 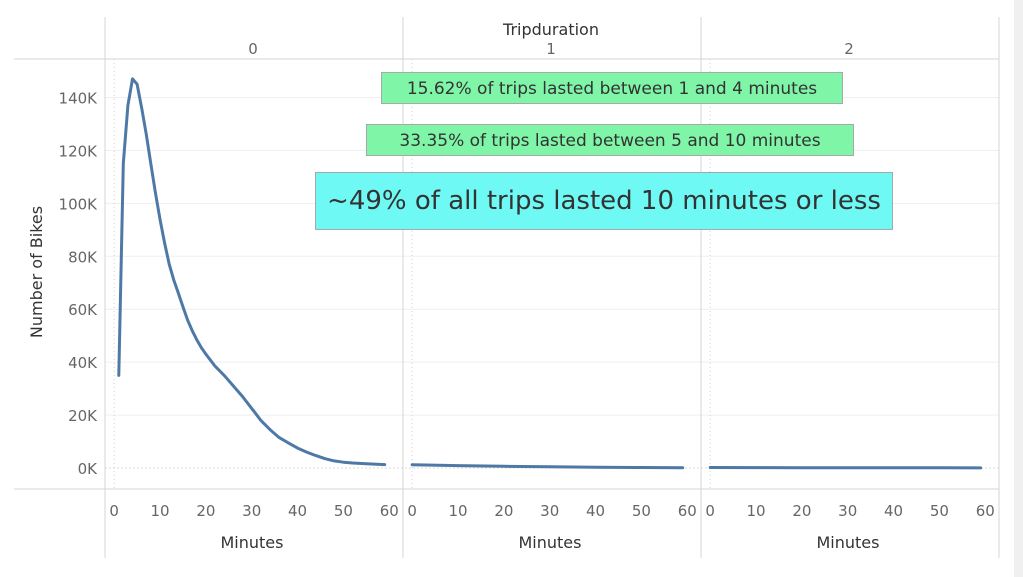 What do you see at coordinates (253, 49) in the screenshot?
I see `panel-header-0: 0` at bounding box center [253, 49].